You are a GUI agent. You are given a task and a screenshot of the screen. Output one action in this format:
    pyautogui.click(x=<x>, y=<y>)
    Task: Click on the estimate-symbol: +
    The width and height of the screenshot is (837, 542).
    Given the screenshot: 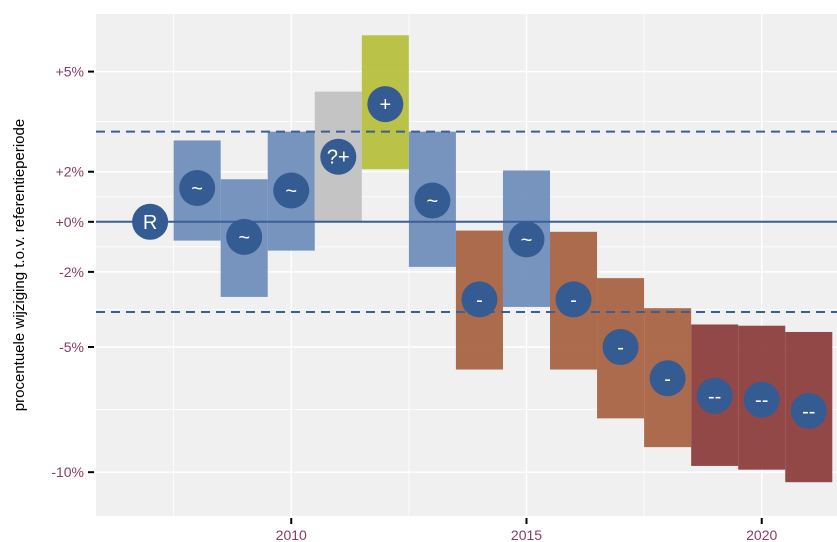 What is the action you would take?
    pyautogui.click(x=385, y=105)
    